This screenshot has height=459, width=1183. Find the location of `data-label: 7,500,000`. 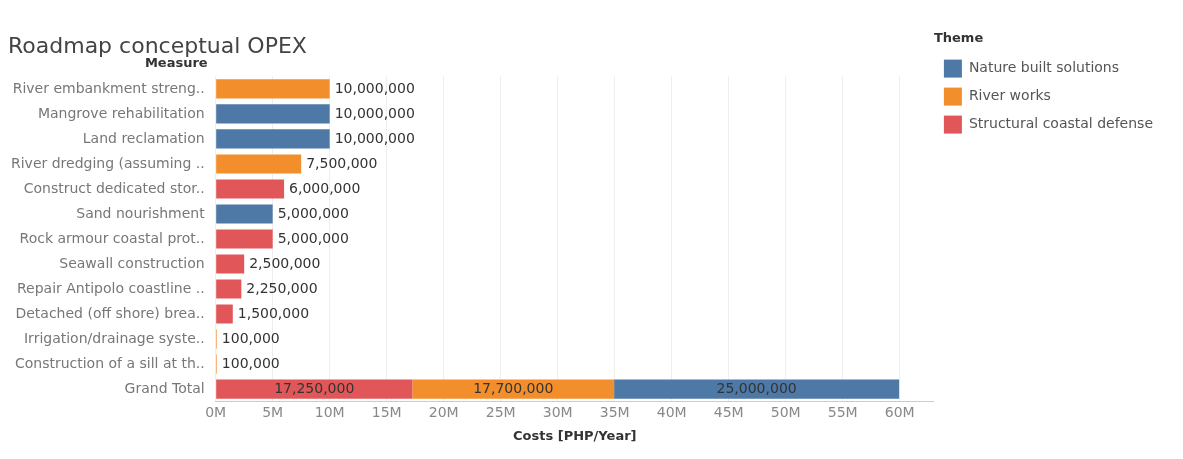

data-label: 7,500,000 is located at coordinates (342, 162).